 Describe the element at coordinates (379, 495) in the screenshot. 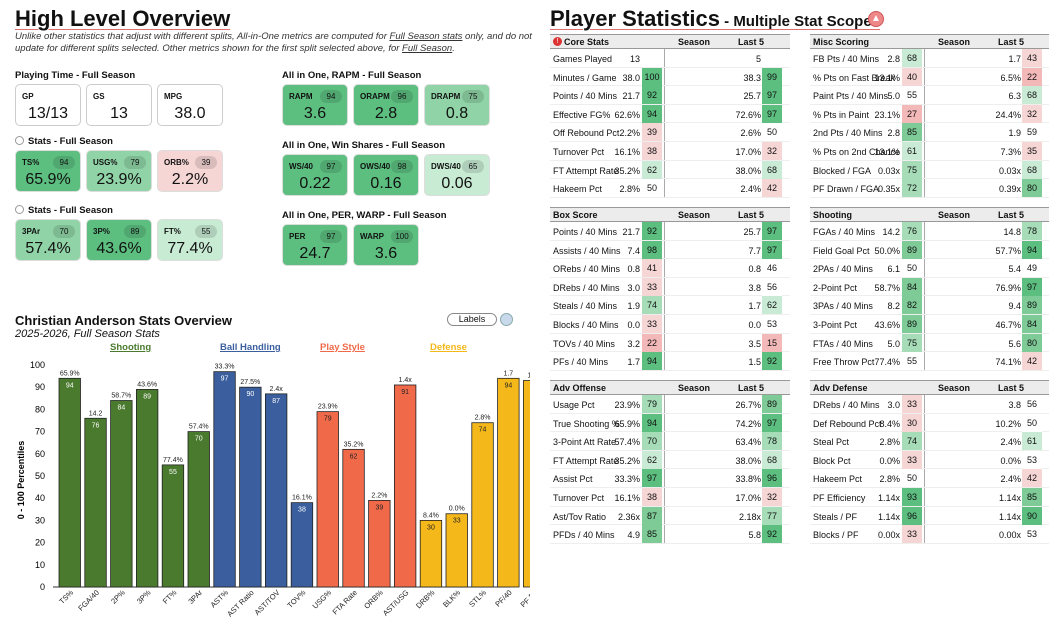

I see `bar-stat-label: 2.2%` at that location.